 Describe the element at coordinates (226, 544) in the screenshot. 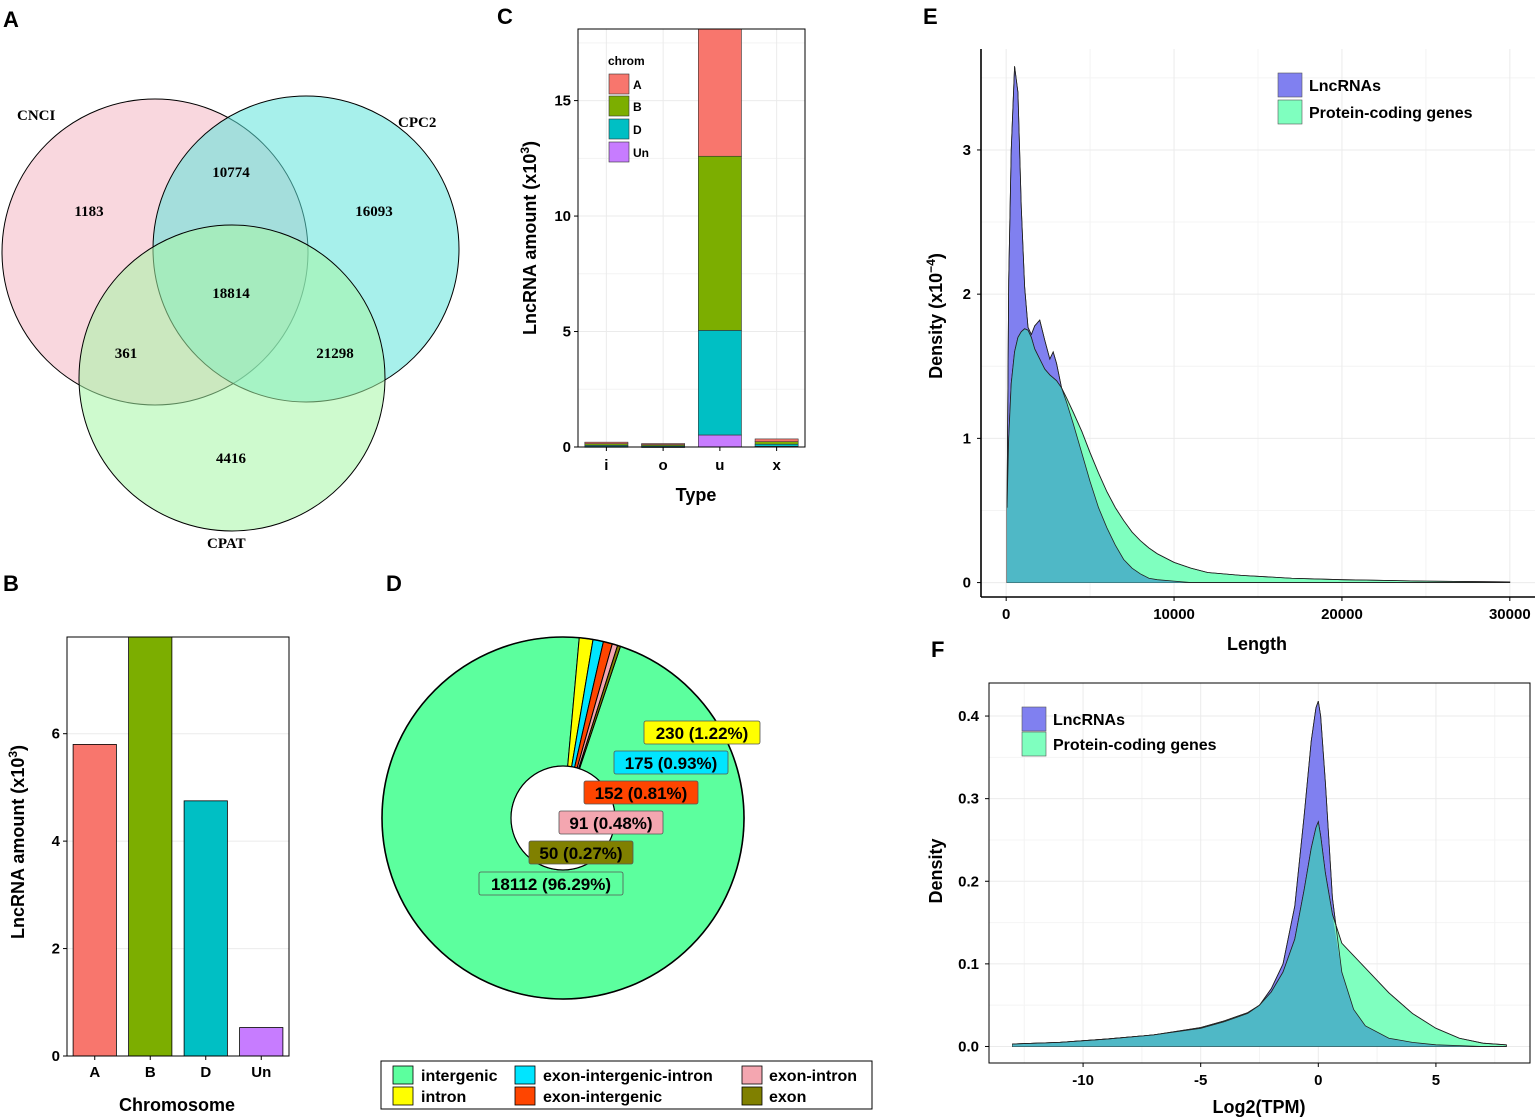

I see `venn-set-cpat: CPAT` at that location.